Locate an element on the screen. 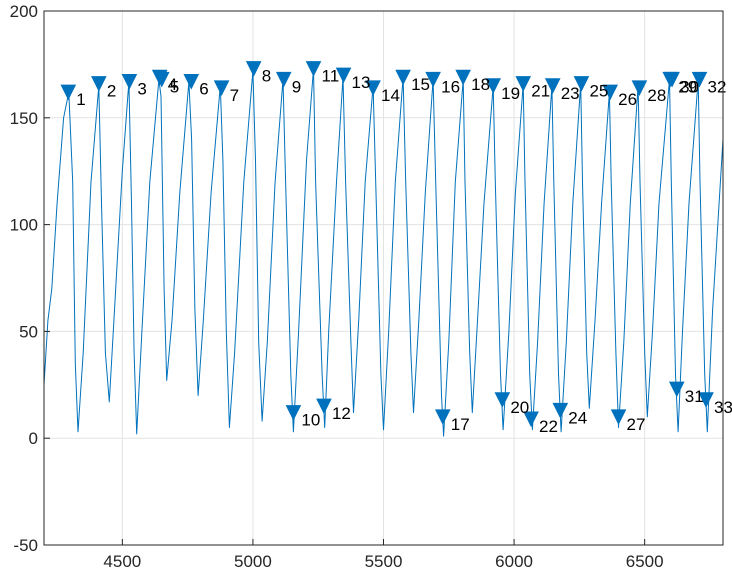  peak-label: 30 is located at coordinates (689, 86).